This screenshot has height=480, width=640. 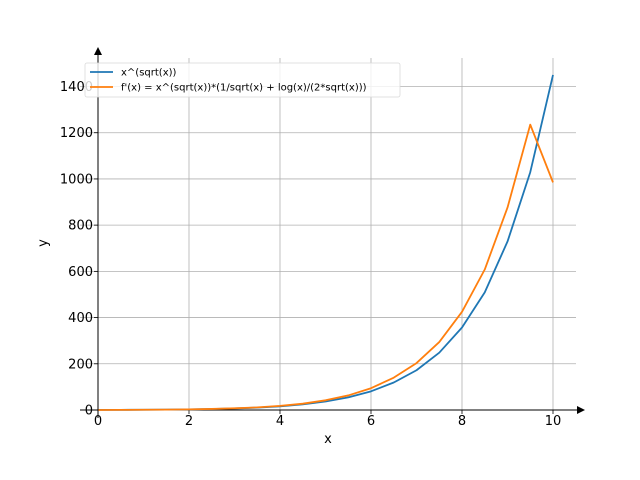 I want to click on x-tick-label-2: 4, so click(x=280, y=421).